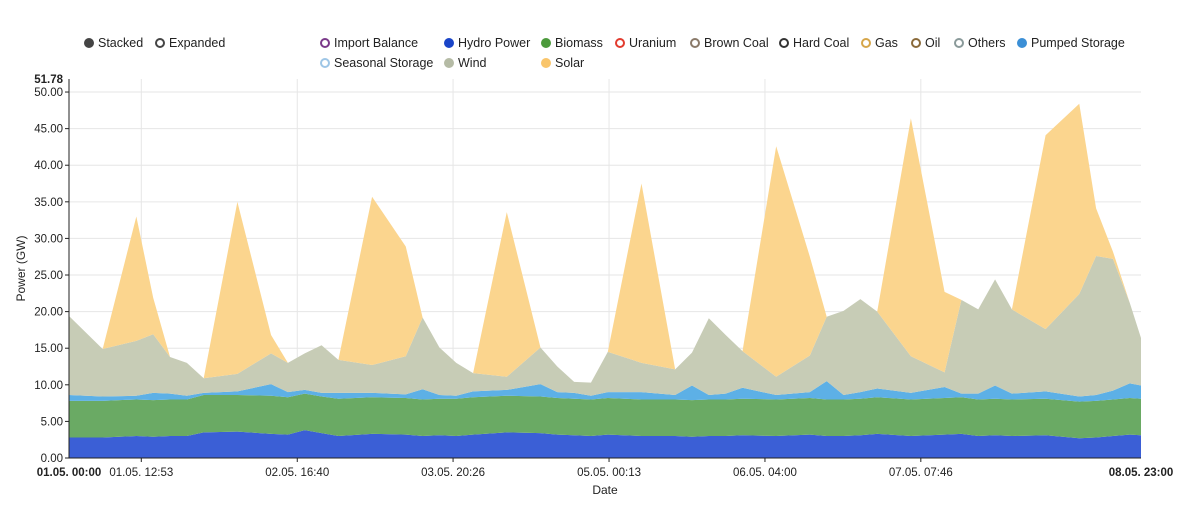 The image size is (1189, 507). What do you see at coordinates (866, 43) in the screenshot?
I see `gas-marker-icon` at bounding box center [866, 43].